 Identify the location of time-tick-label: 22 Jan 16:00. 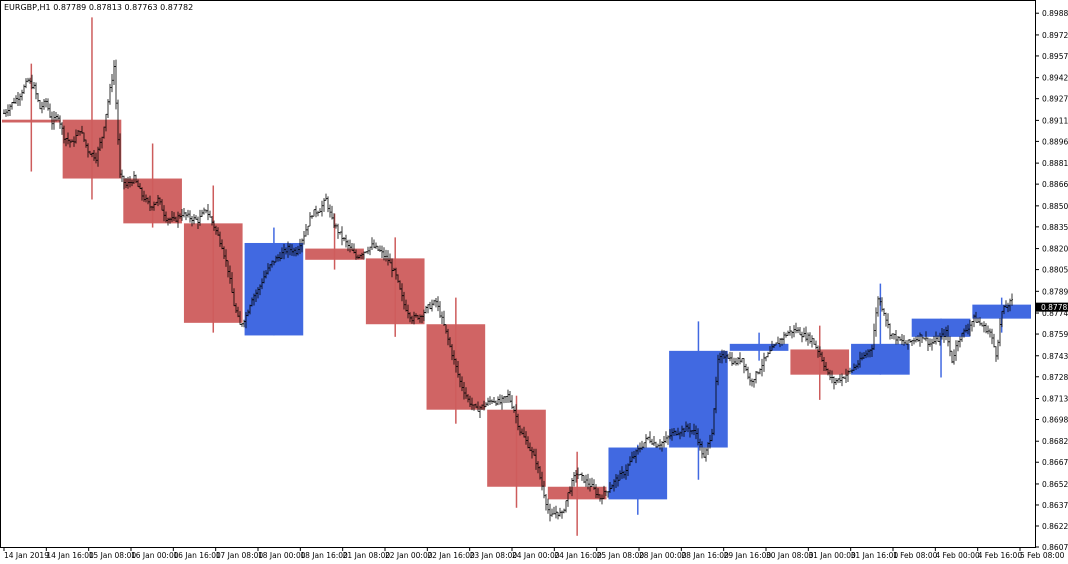
(451, 555).